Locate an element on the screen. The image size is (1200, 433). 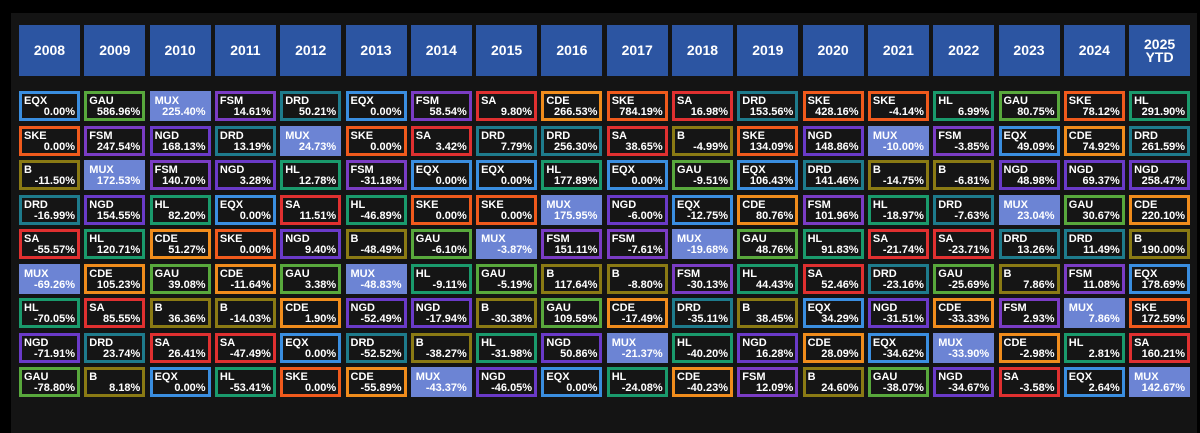
return-value: -25.69% is located at coordinates (969, 284).